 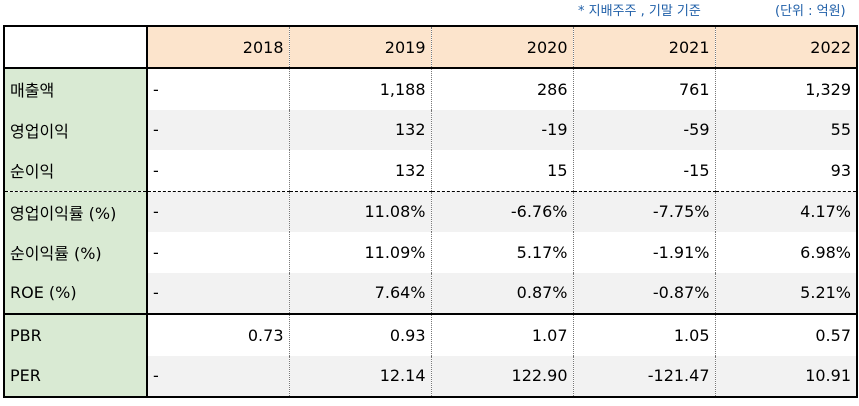 I want to click on unit-note: (단위 : 억원), so click(x=810, y=11).